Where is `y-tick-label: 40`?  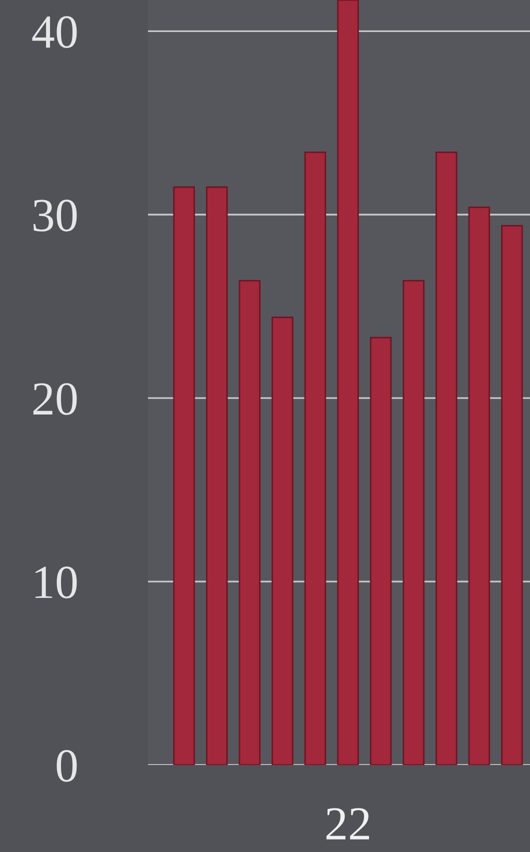 y-tick-label: 40 is located at coordinates (54, 32).